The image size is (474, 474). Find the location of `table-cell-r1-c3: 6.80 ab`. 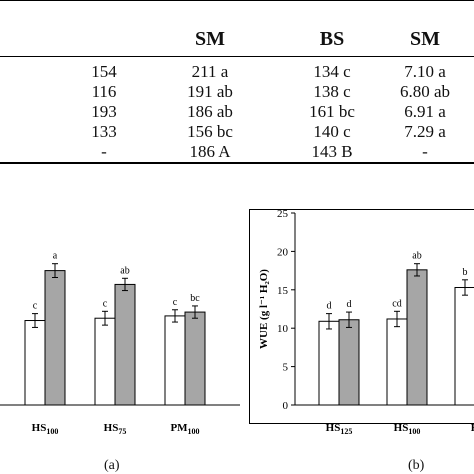

table-cell-r1-c3: 6.80 ab is located at coordinates (425, 91).